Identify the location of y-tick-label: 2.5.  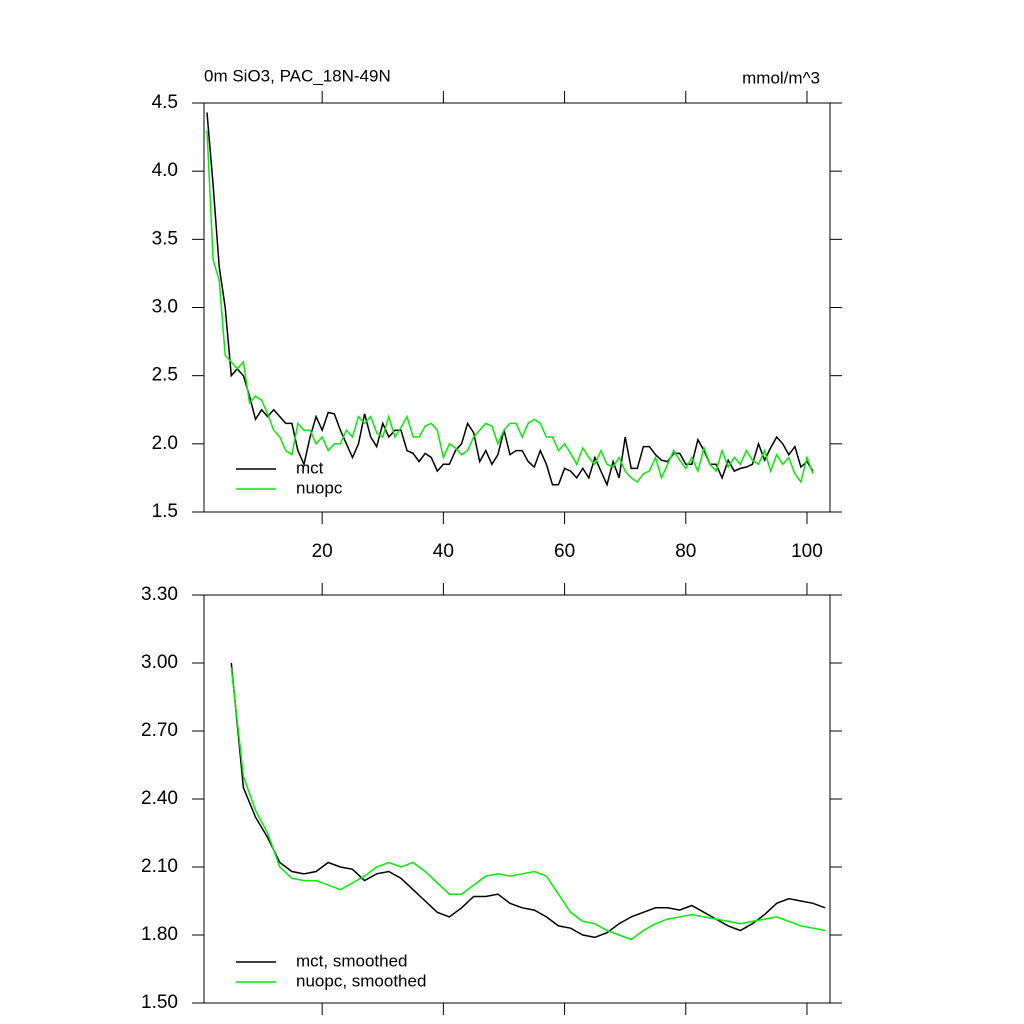
(165, 375).